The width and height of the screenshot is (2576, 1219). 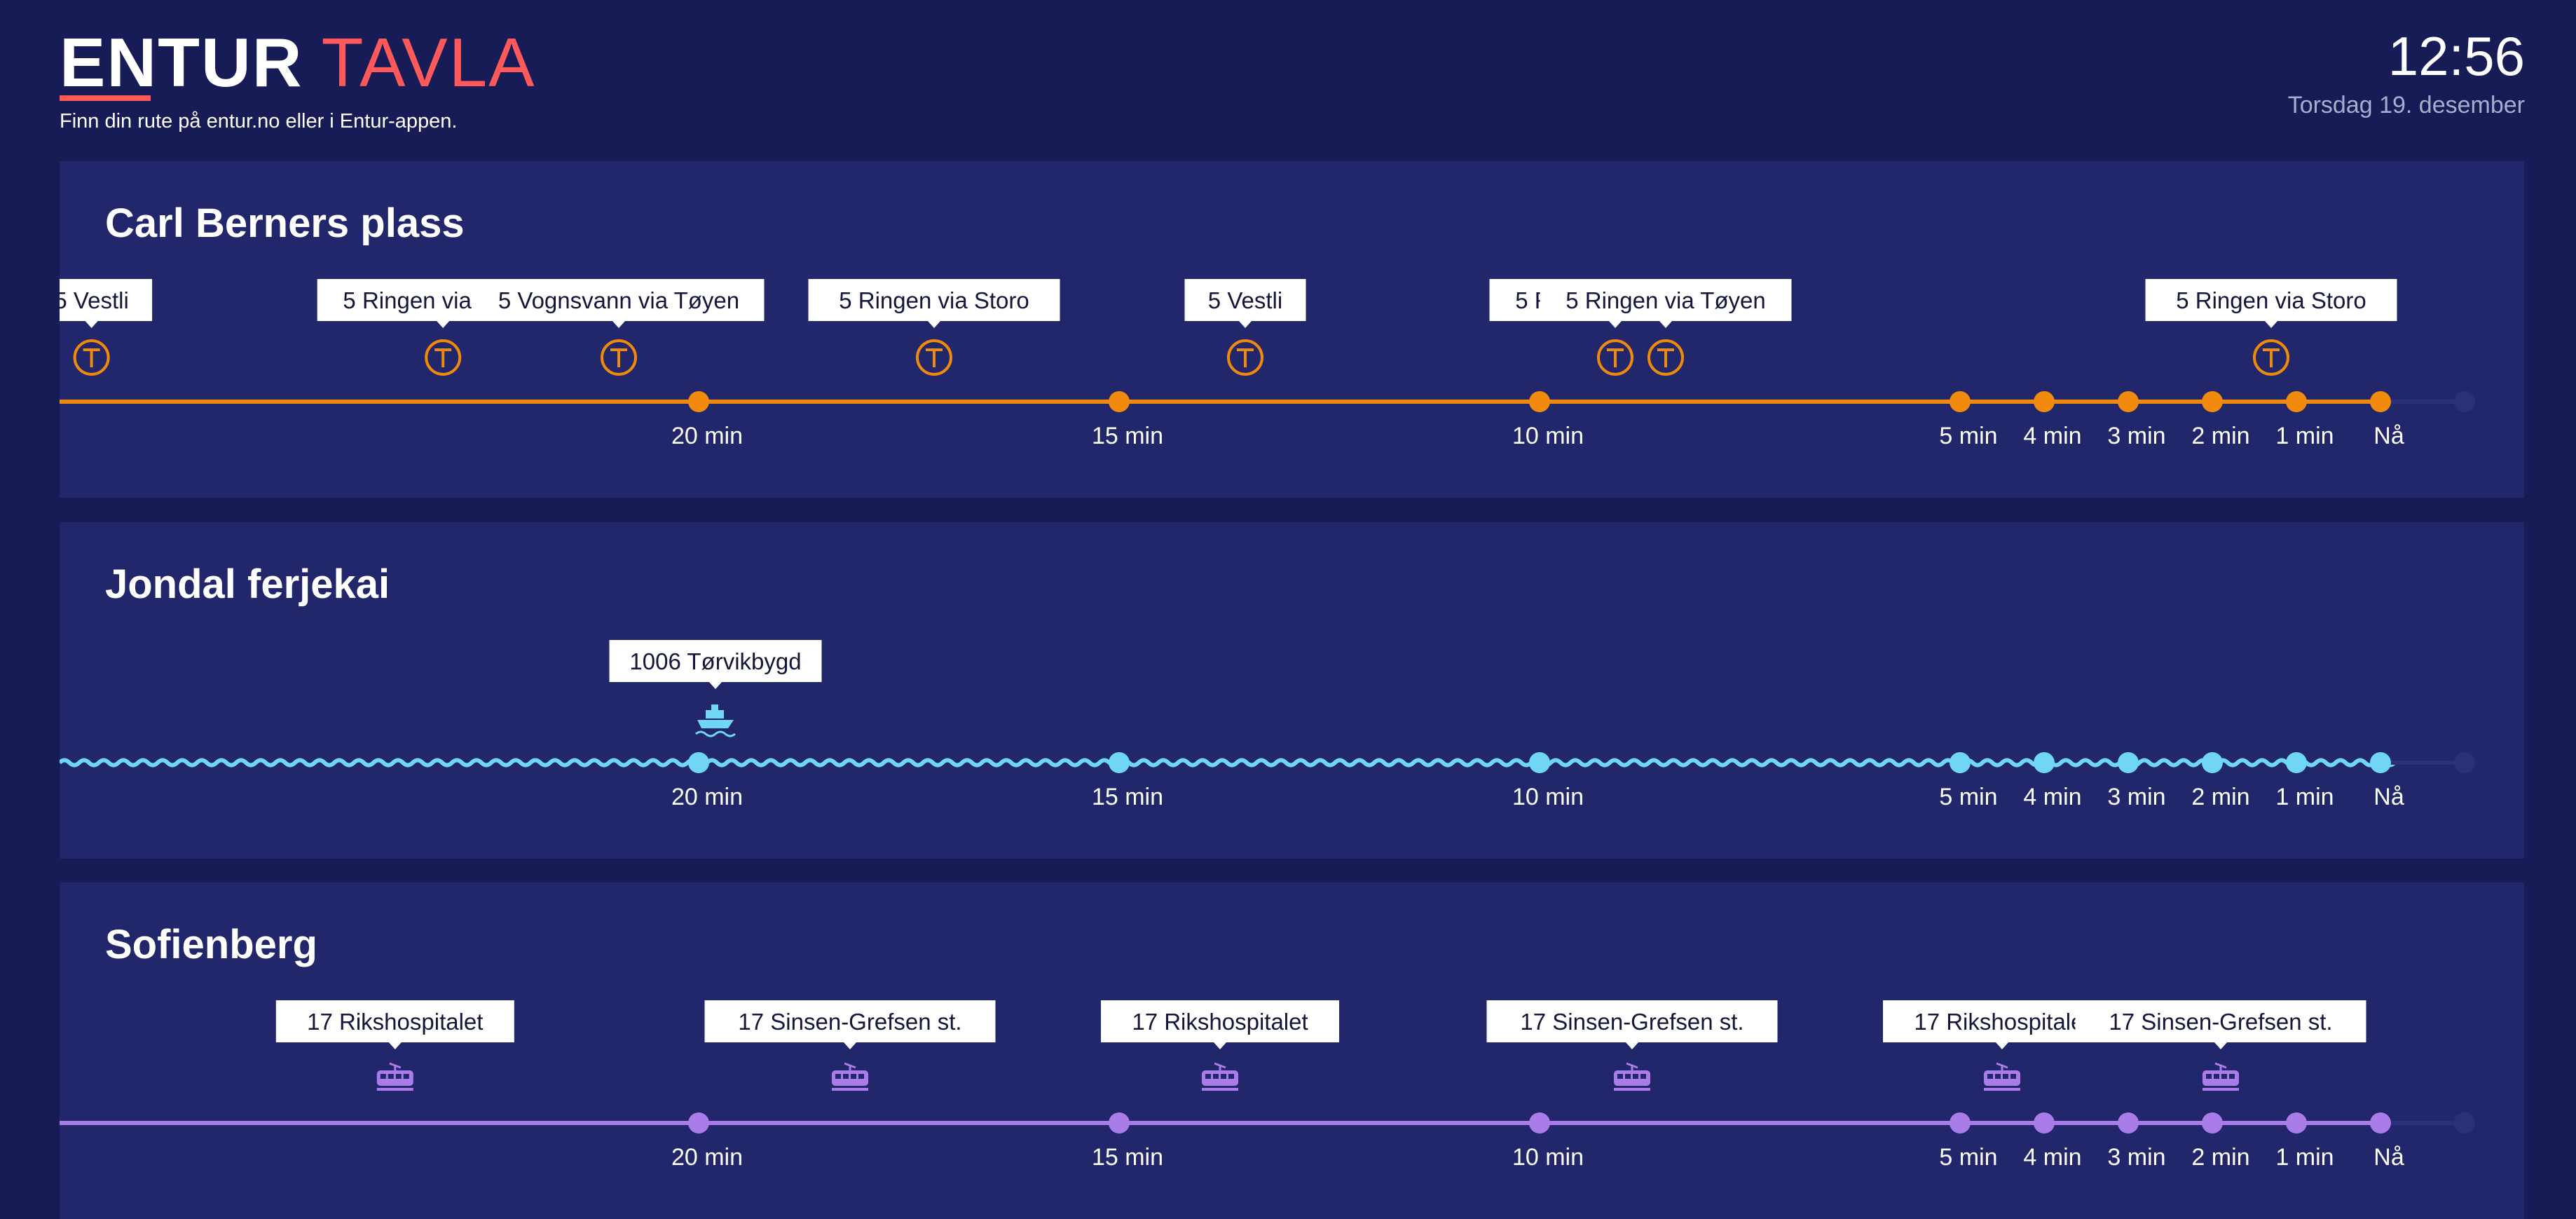 I want to click on clock: 12:56, so click(x=2456, y=56).